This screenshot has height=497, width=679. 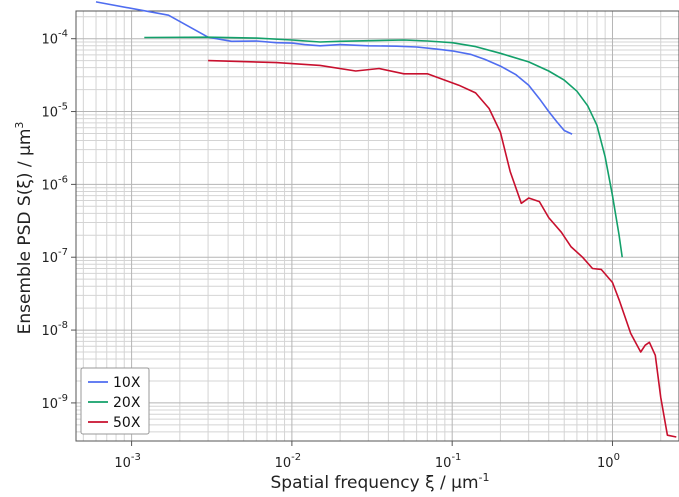 What do you see at coordinates (127, 403) in the screenshot?
I see `legend-label-20x: 20X` at bounding box center [127, 403].